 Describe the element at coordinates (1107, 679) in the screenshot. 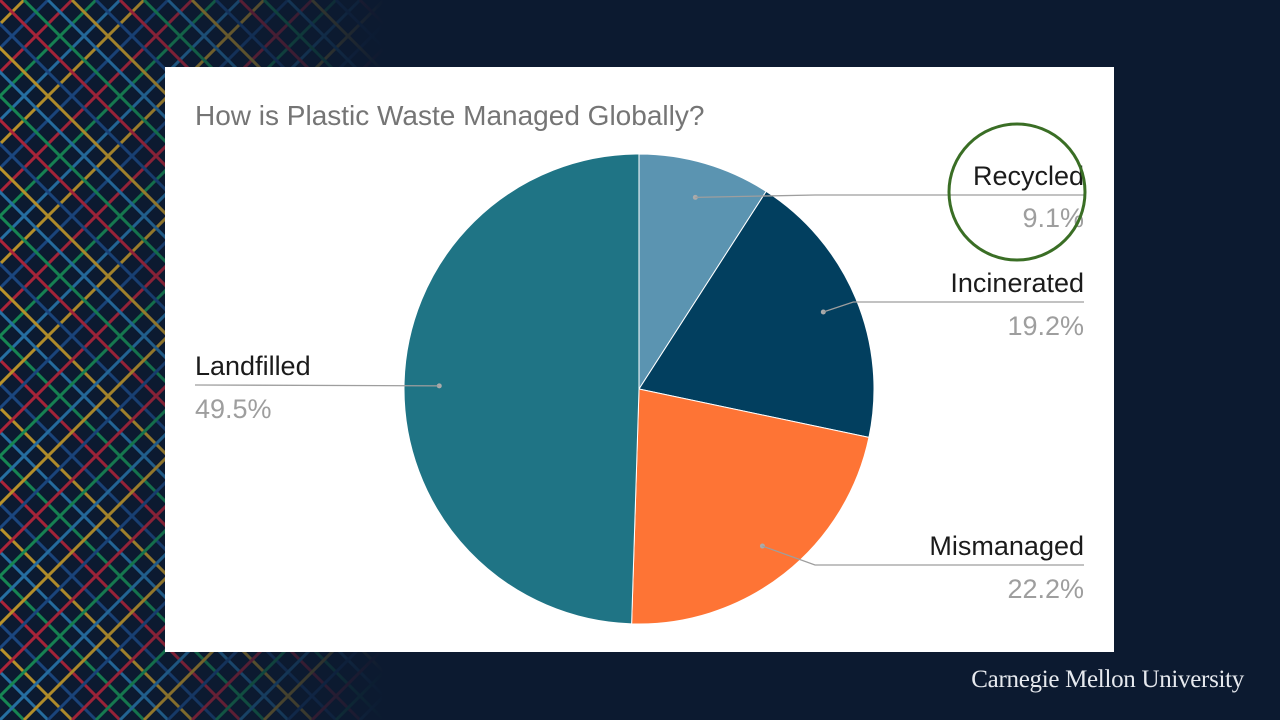

I see `university-wordmark: Carnegie Mellon University` at that location.